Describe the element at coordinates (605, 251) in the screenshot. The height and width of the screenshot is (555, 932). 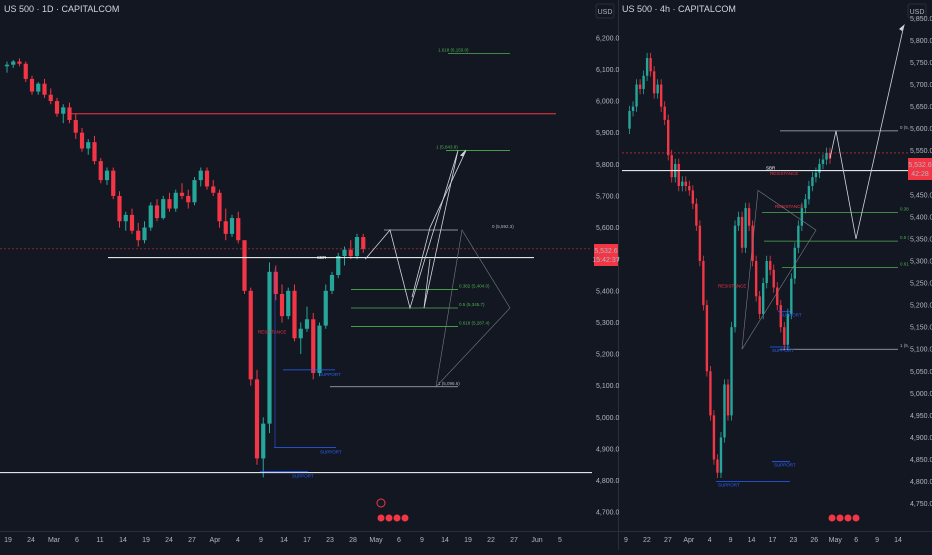
I see `price-badge-value: 5,532.6` at that location.